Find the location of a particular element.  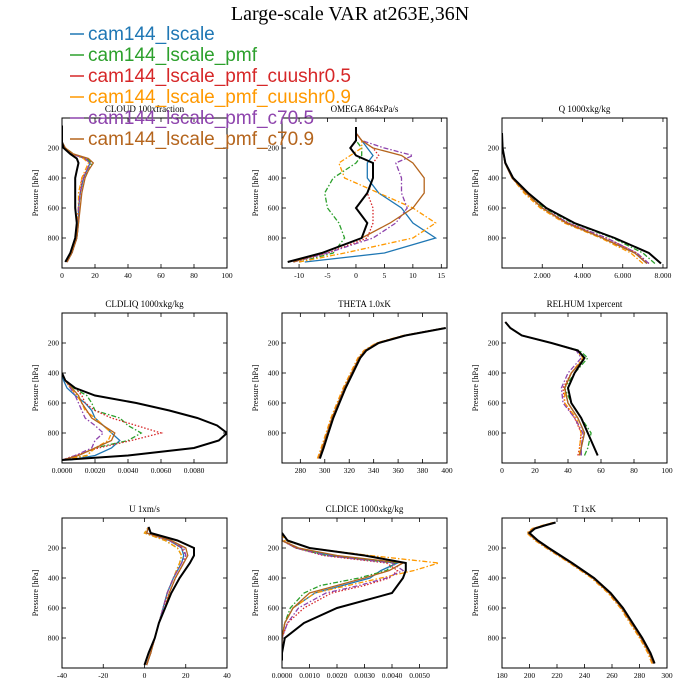

panel-title: THETA 1.0xK is located at coordinates (364, 304).